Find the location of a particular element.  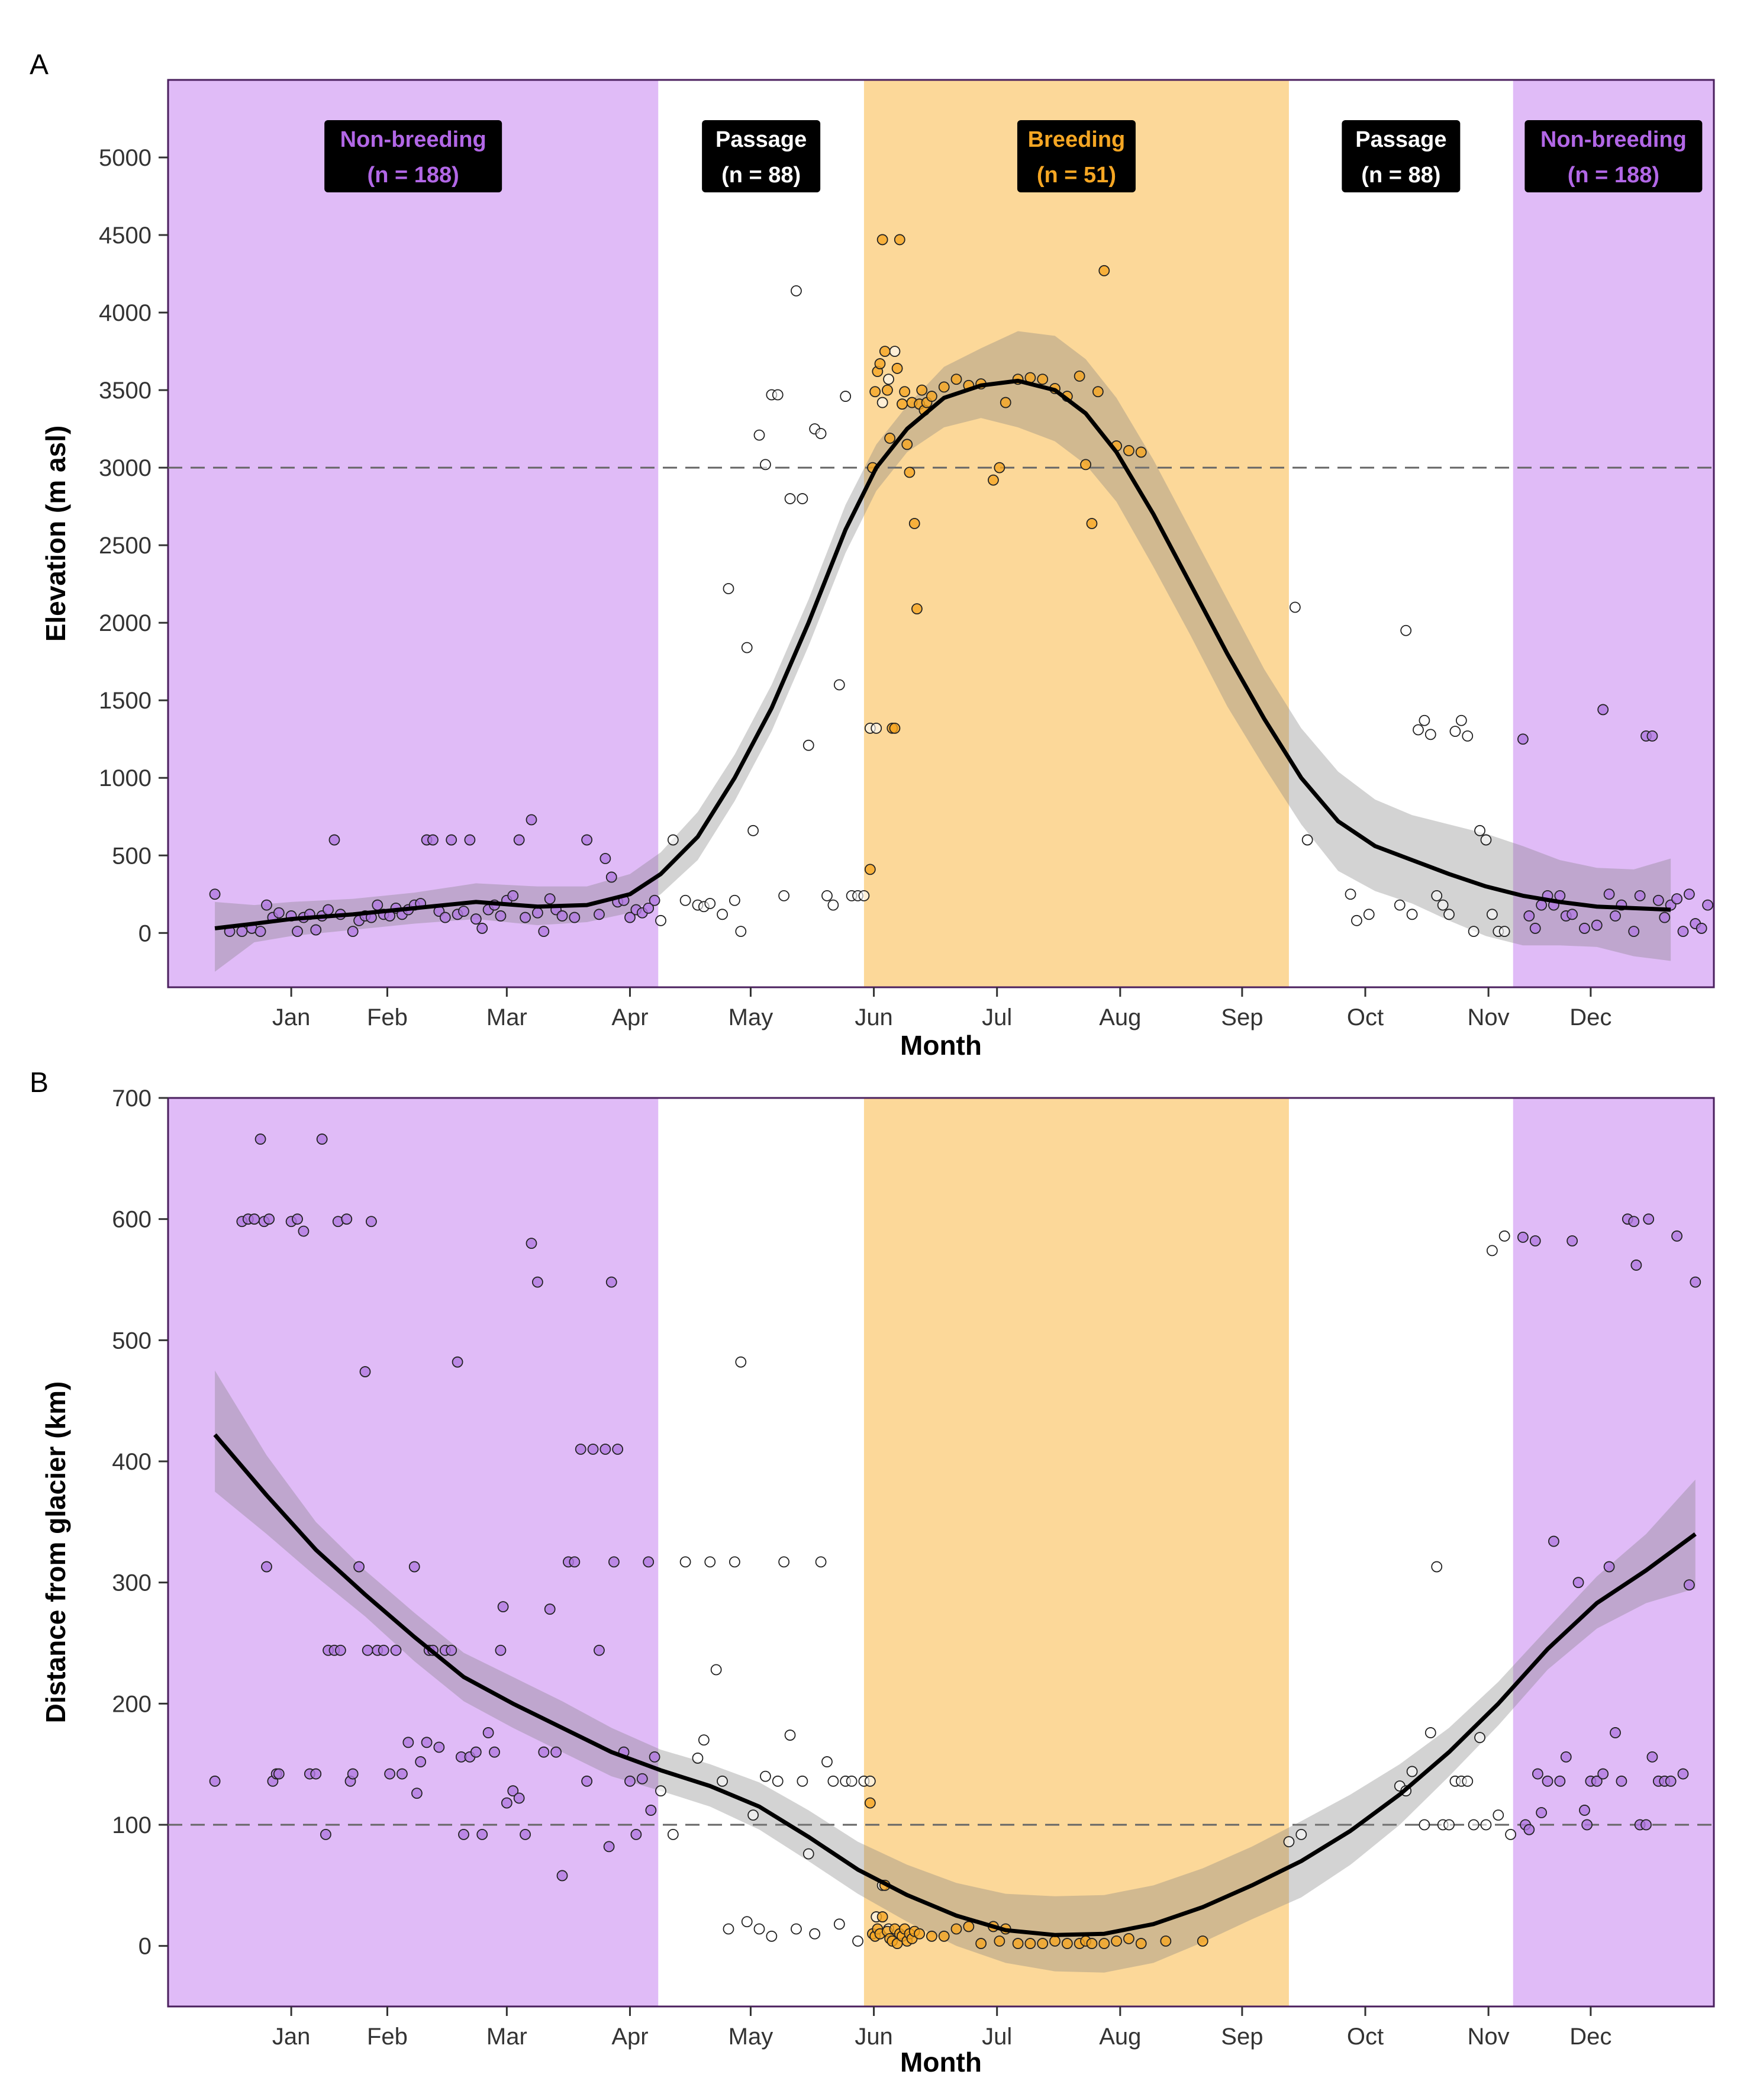

x-tick-label: Oct is located at coordinates (1365, 1017).